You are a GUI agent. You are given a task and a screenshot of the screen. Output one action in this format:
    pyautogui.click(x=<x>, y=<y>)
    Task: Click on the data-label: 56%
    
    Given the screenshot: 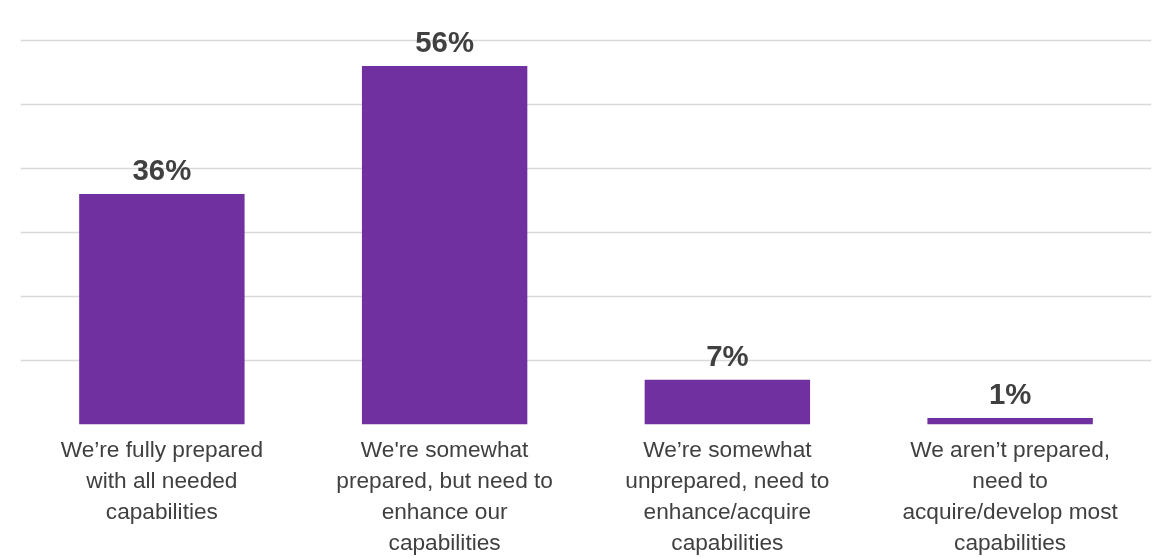 What is the action you would take?
    pyautogui.click(x=444, y=41)
    